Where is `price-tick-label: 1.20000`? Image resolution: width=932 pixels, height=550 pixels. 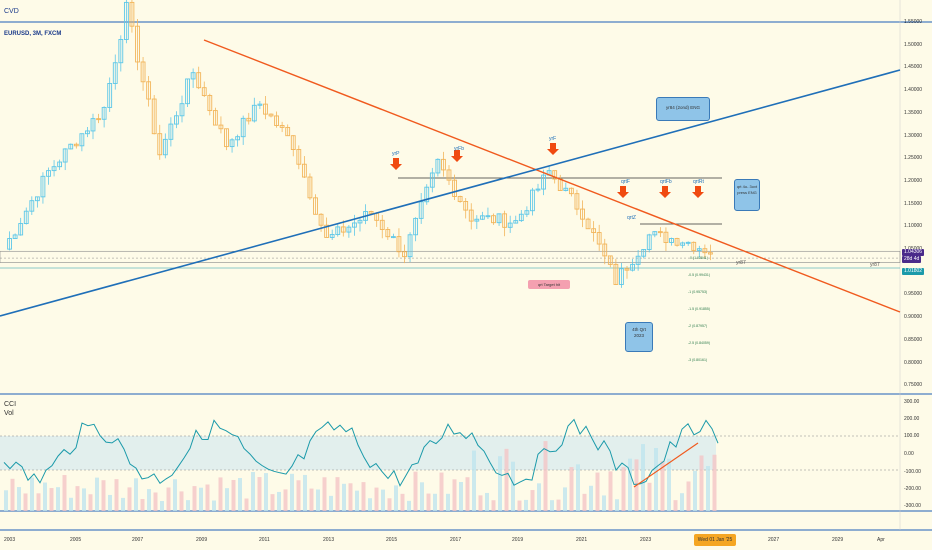 price-tick-label: 1.20000 is located at coordinates (913, 180).